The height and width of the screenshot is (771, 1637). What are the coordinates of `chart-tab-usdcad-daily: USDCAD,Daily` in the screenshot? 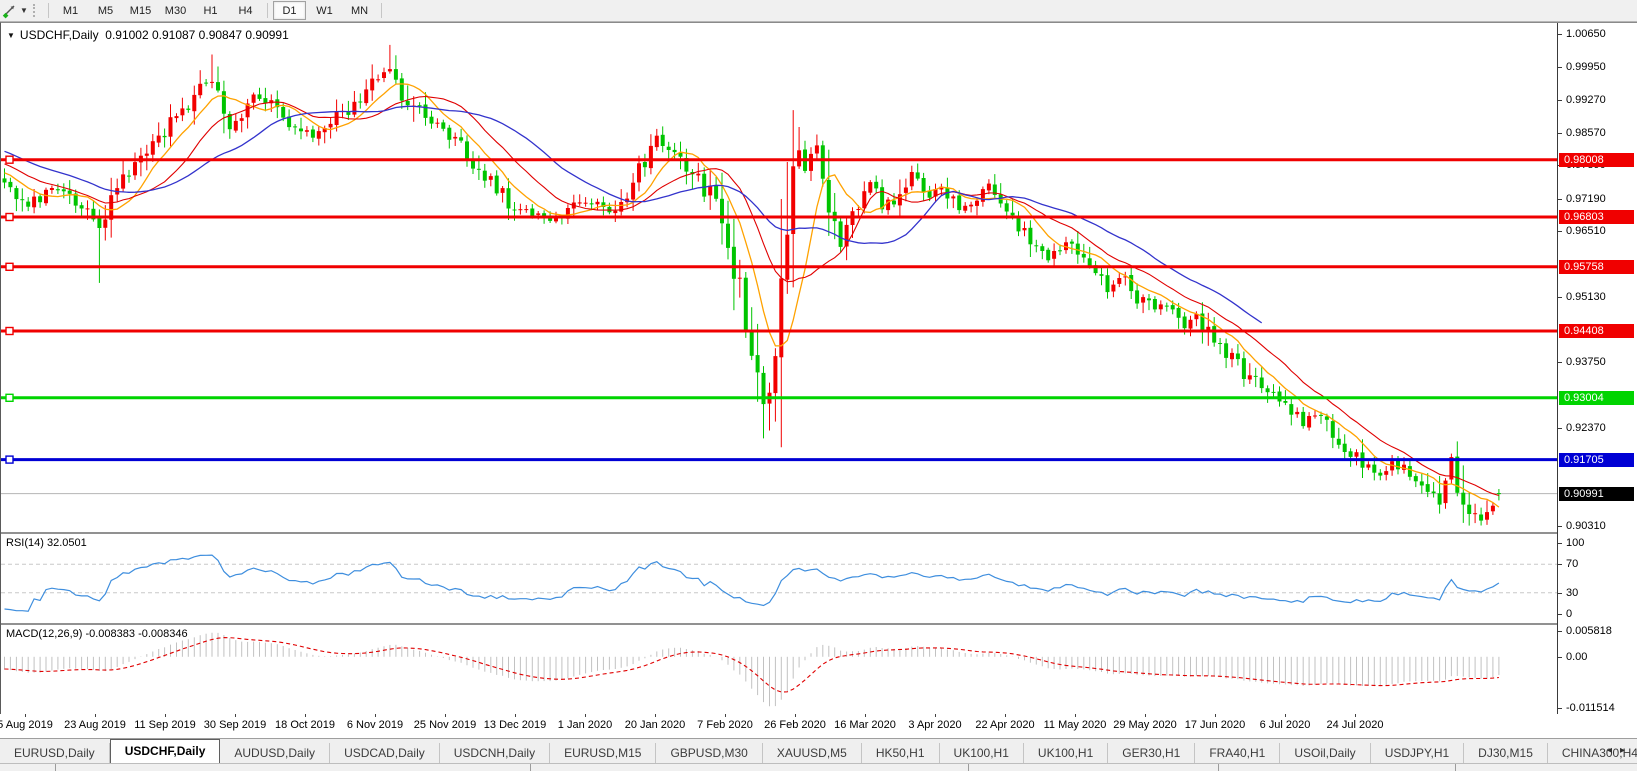 It's located at (385, 753).